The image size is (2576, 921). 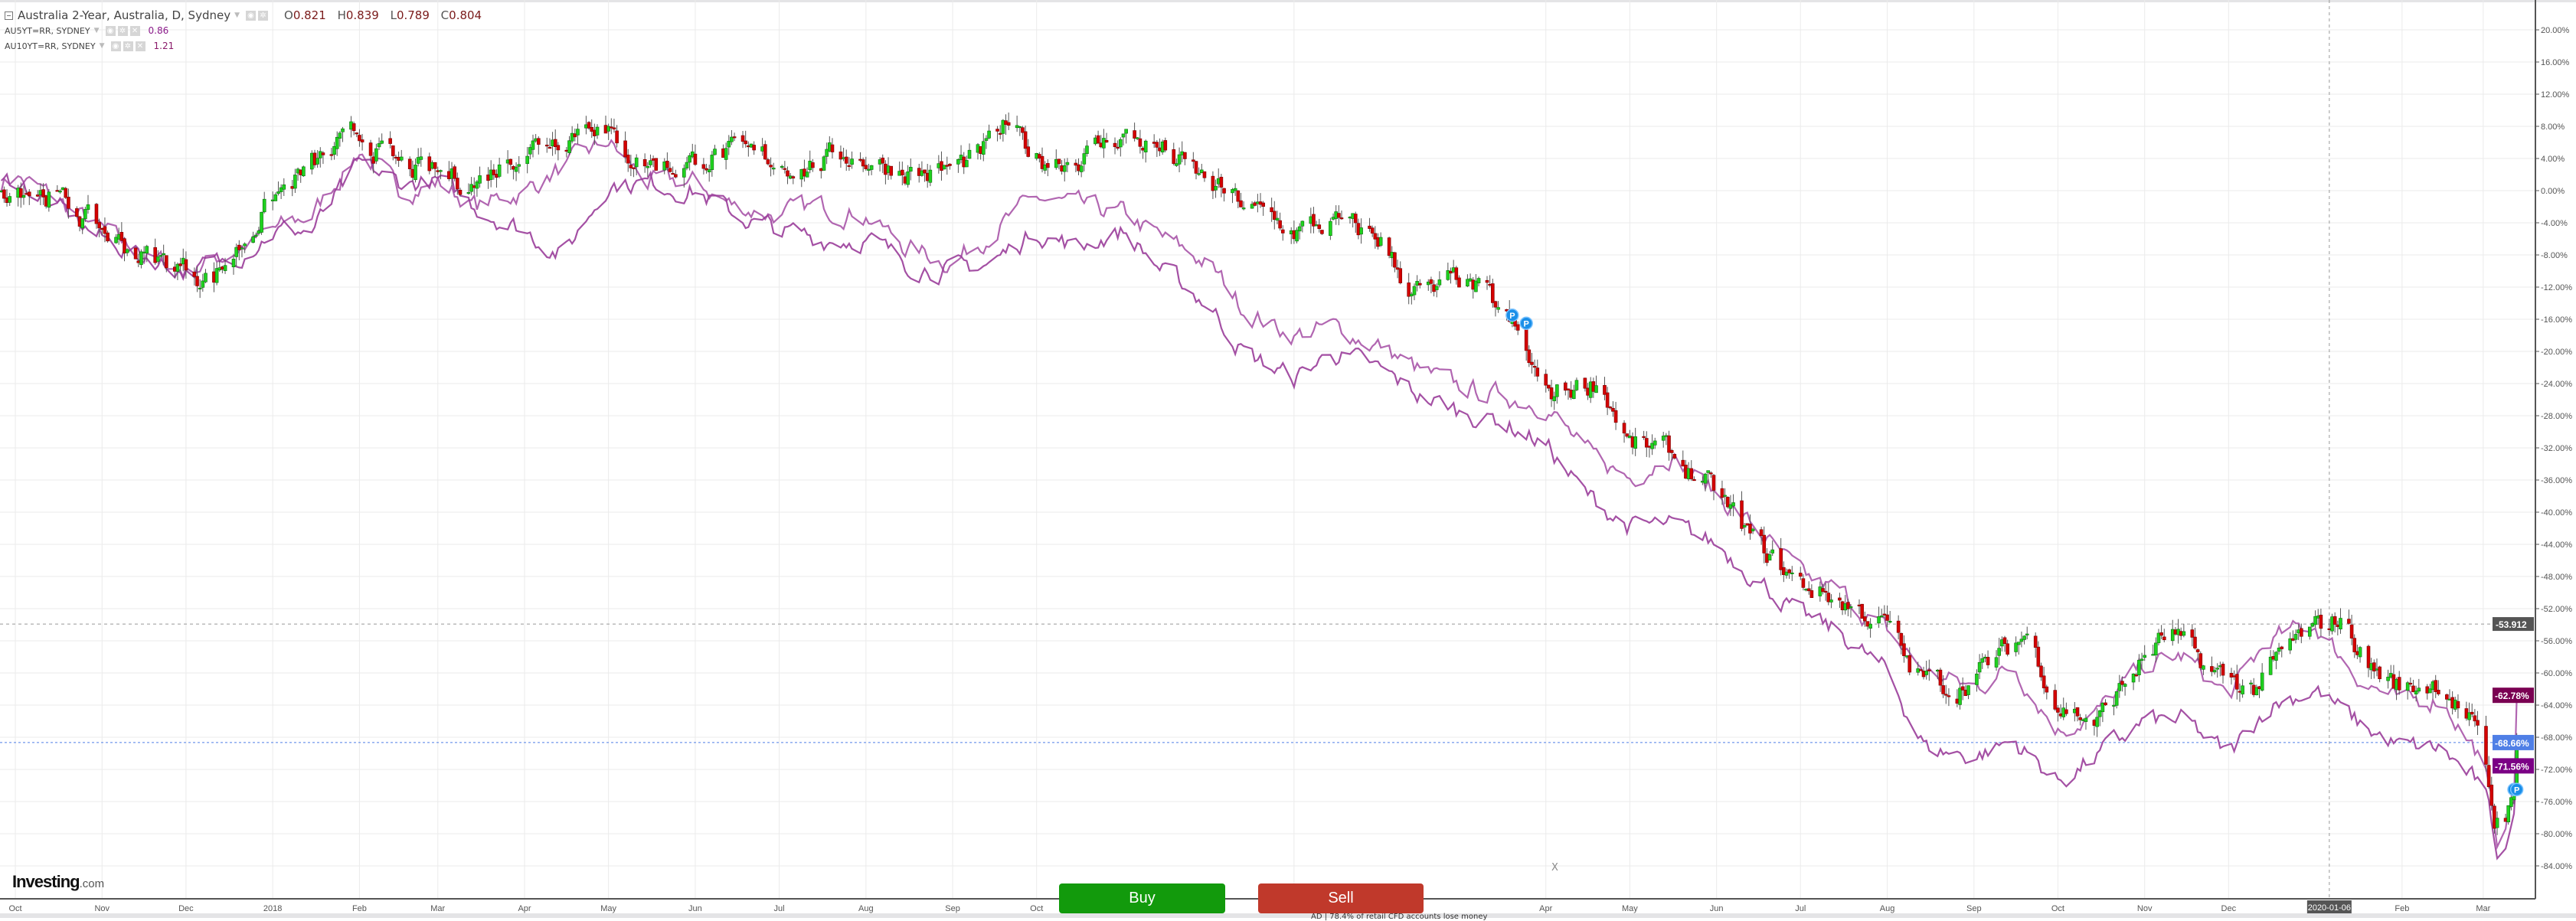 What do you see at coordinates (379, 15) in the screenshot?
I see `ohlc-values: O0.821 H0.839 L0.789 C0.804` at bounding box center [379, 15].